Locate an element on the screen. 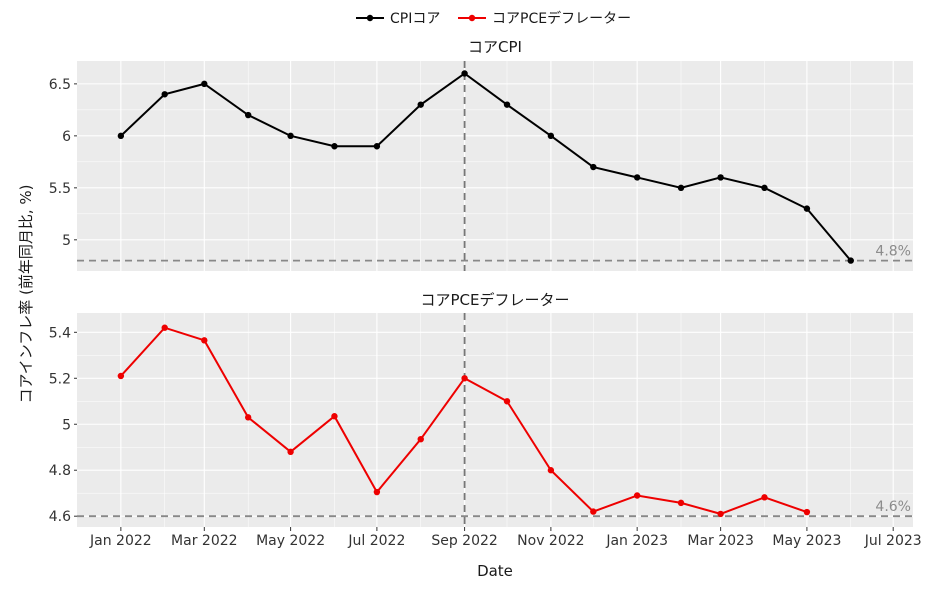 The height and width of the screenshot is (592, 939). x-tick-label: May 2023 is located at coordinates (806, 541).